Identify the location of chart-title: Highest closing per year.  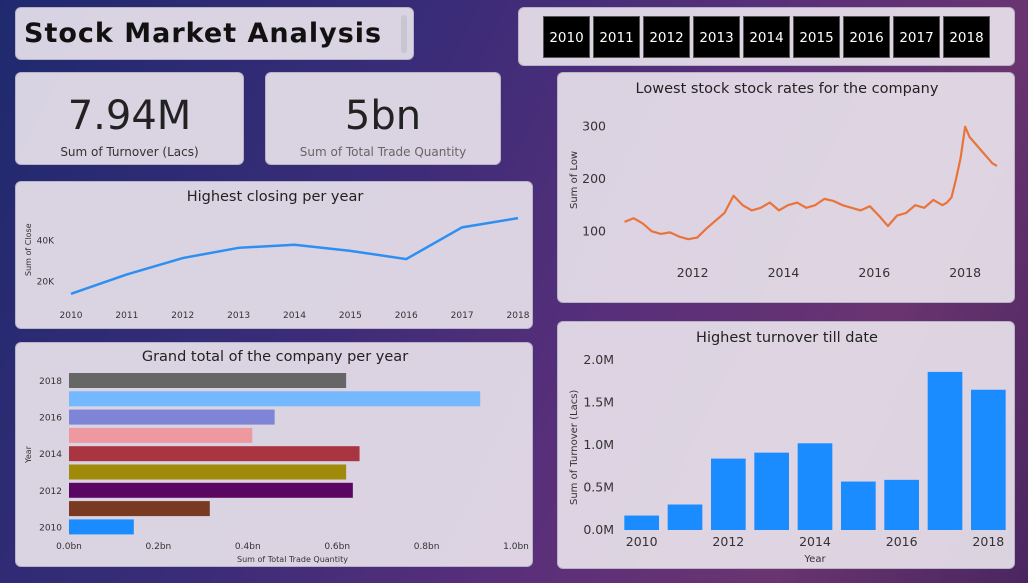
(275, 197).